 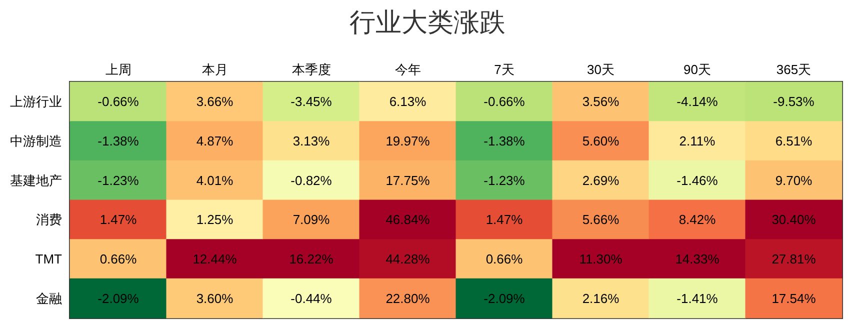 What do you see at coordinates (311, 180) in the screenshot?
I see `data-label: -0.82%` at bounding box center [311, 180].